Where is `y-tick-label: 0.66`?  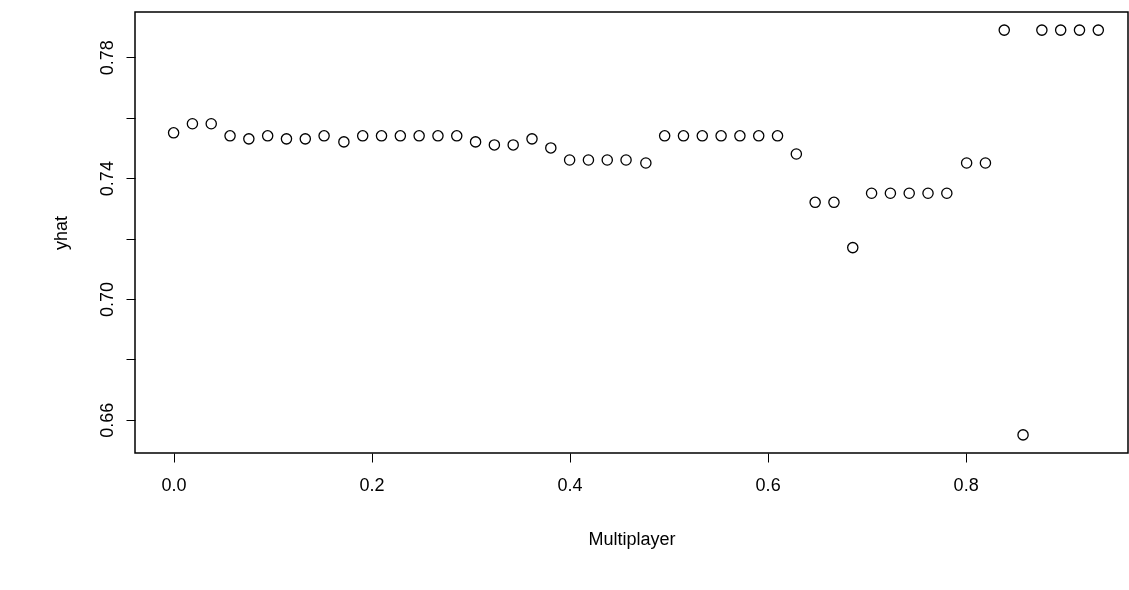
y-tick-label: 0.66 is located at coordinates (106, 420).